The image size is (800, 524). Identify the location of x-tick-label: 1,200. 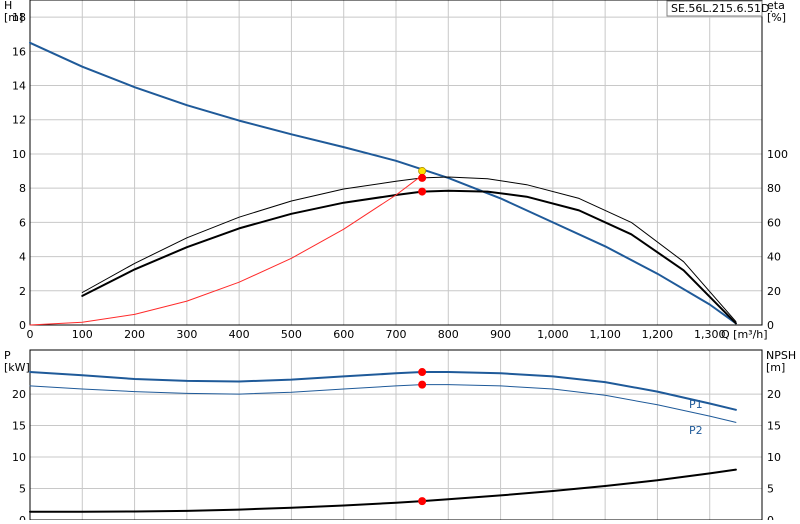
(658, 334).